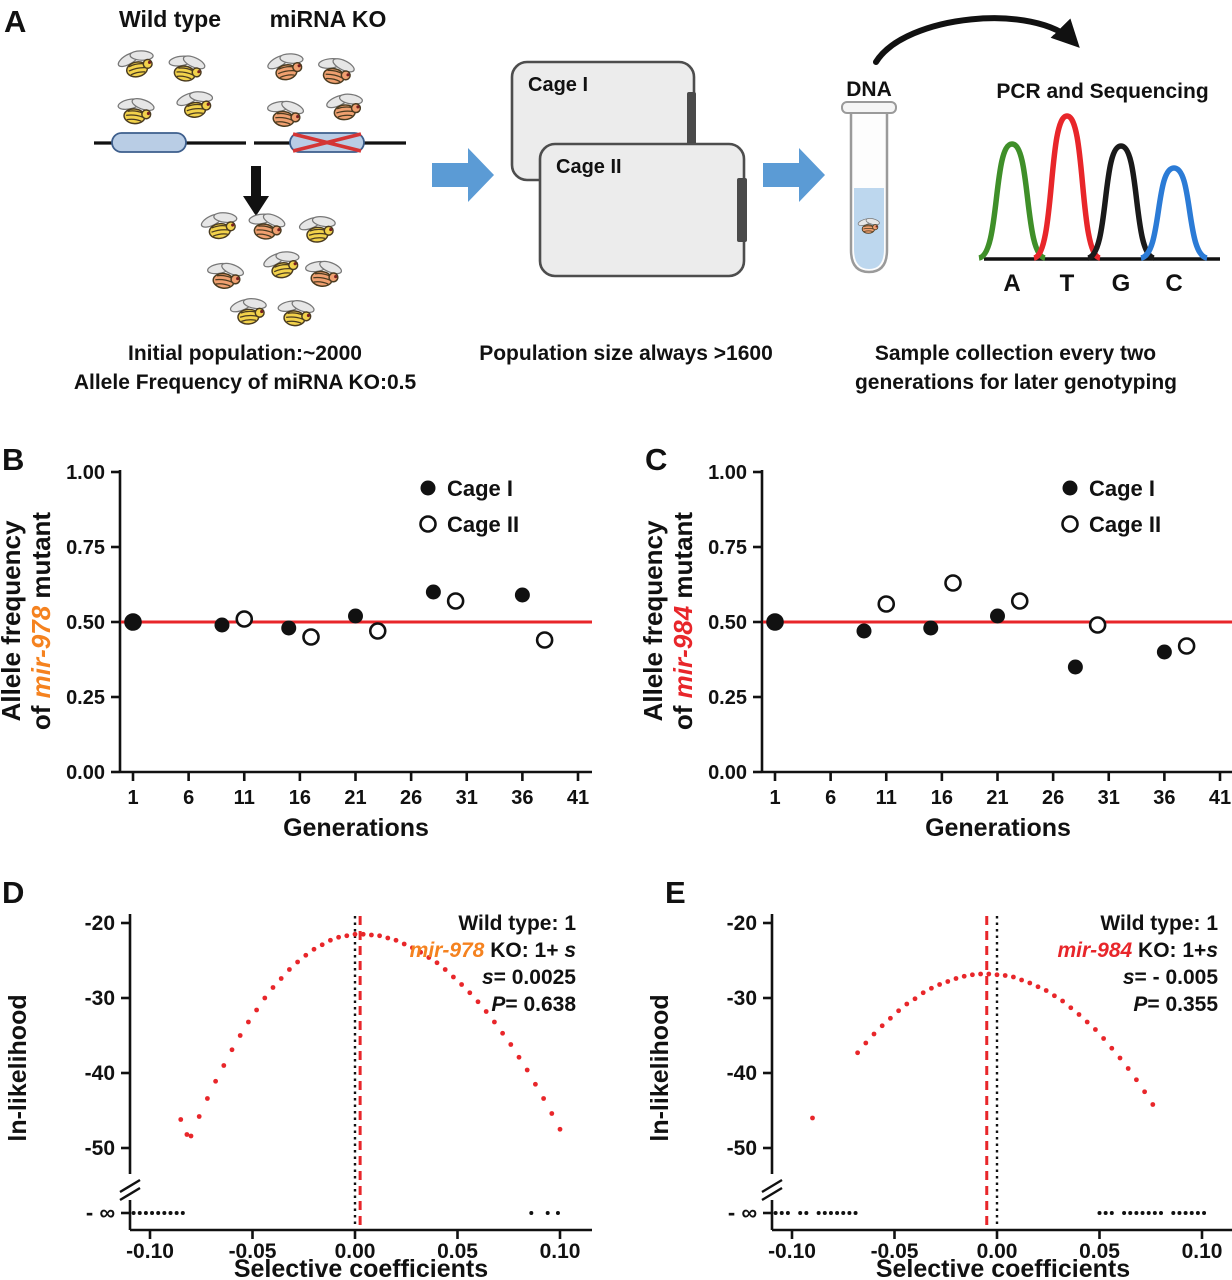 This screenshot has width=1232, height=1280. I want to click on base-letter-A: A, so click(1011, 283).